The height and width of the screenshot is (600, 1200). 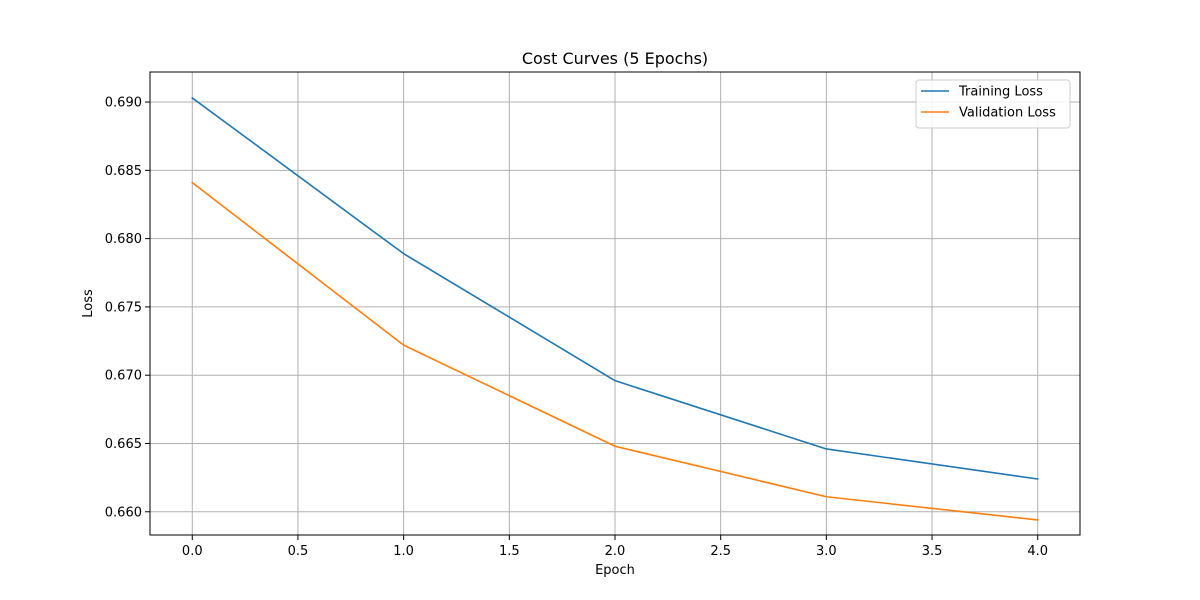 I want to click on y-tick-label: 0.660, so click(x=123, y=512).